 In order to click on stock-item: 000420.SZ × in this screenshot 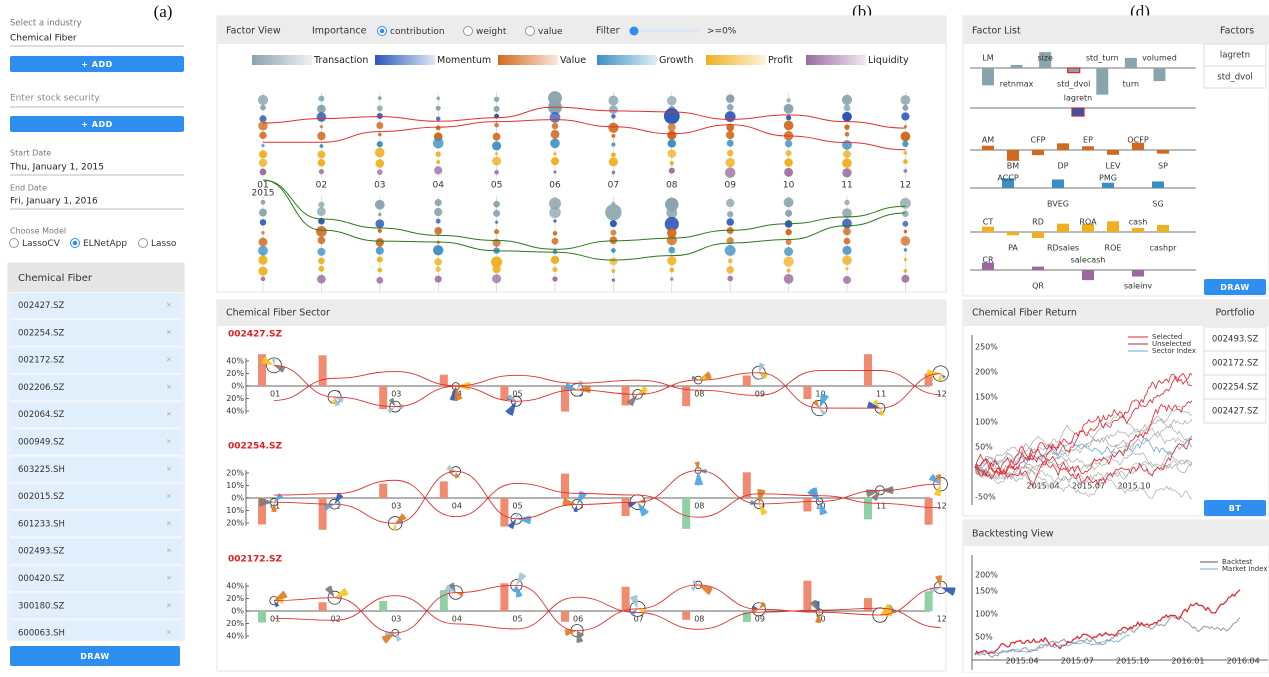, I will do `click(96, 578)`.